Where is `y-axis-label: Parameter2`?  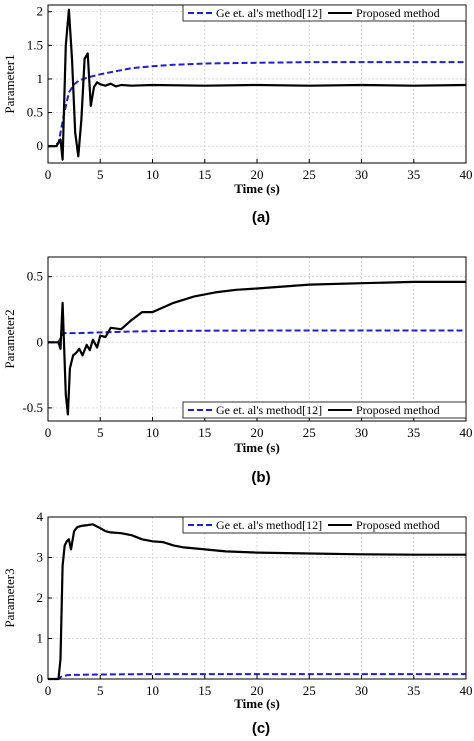
y-axis-label: Parameter2 is located at coordinates (9, 338).